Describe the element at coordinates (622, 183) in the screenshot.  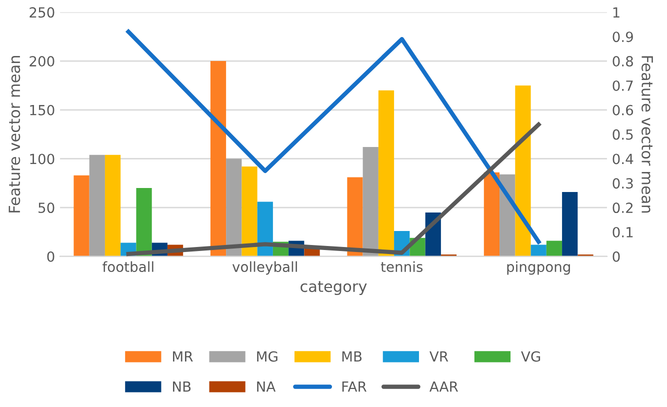
I see `y2-tick-label: 0.3` at that location.